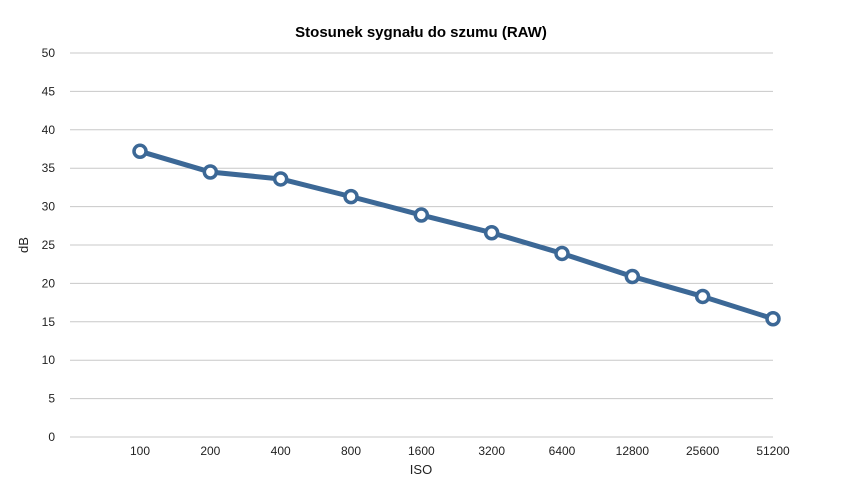 This screenshot has width=842, height=495. Describe the element at coordinates (49, 322) in the screenshot. I see `y-tick-label: 15` at that location.